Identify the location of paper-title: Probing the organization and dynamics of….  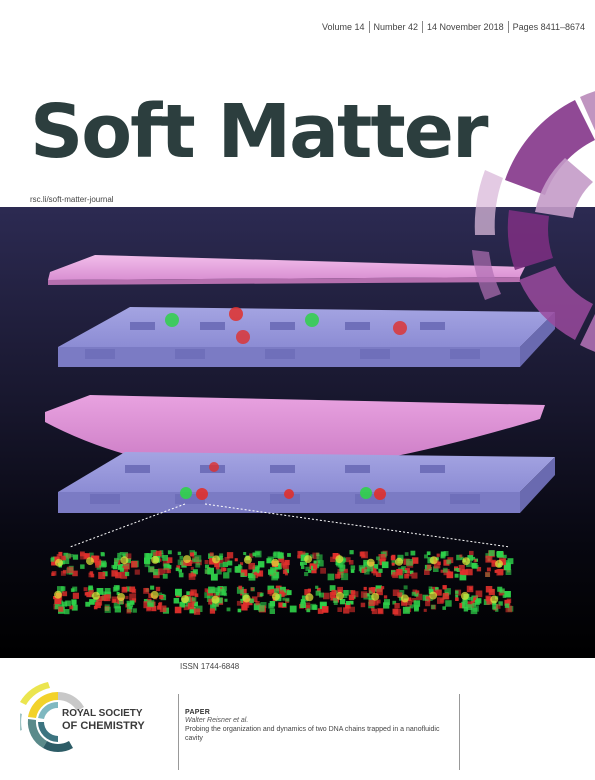
(312, 734).